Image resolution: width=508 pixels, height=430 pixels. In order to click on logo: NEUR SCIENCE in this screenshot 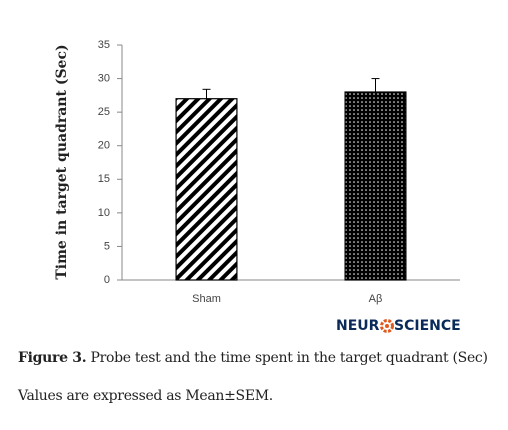, I will do `click(398, 326)`.